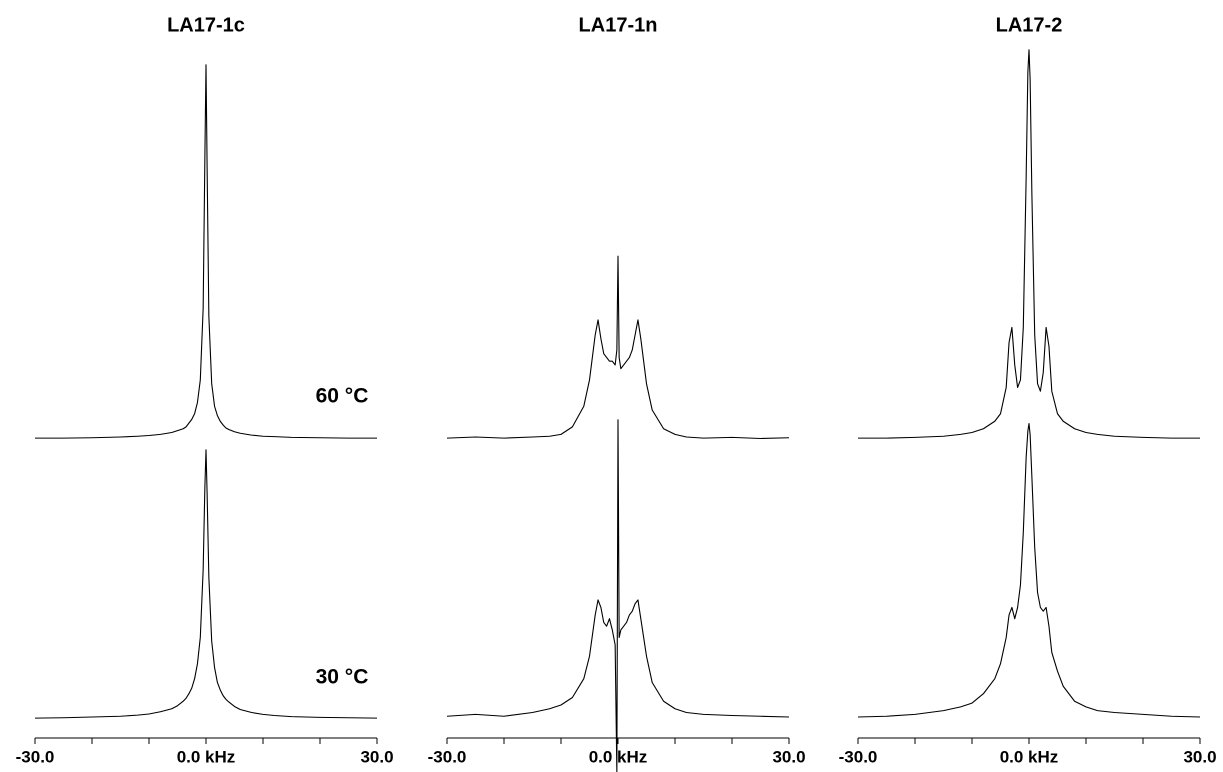  Describe the element at coordinates (206, 25) in the screenshot. I see `panel-title: LA17-1c` at that location.